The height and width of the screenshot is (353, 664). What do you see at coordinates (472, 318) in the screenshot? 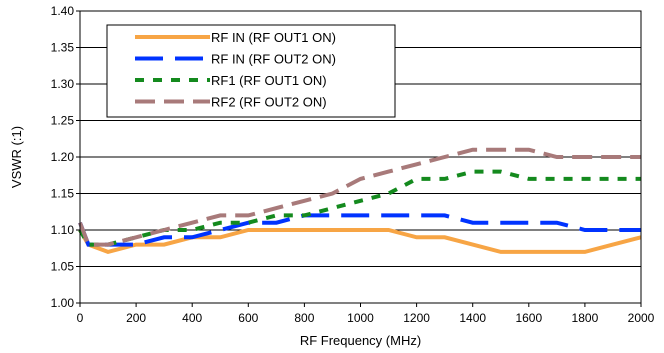
I see `x-tick-label: 1400` at bounding box center [472, 318].